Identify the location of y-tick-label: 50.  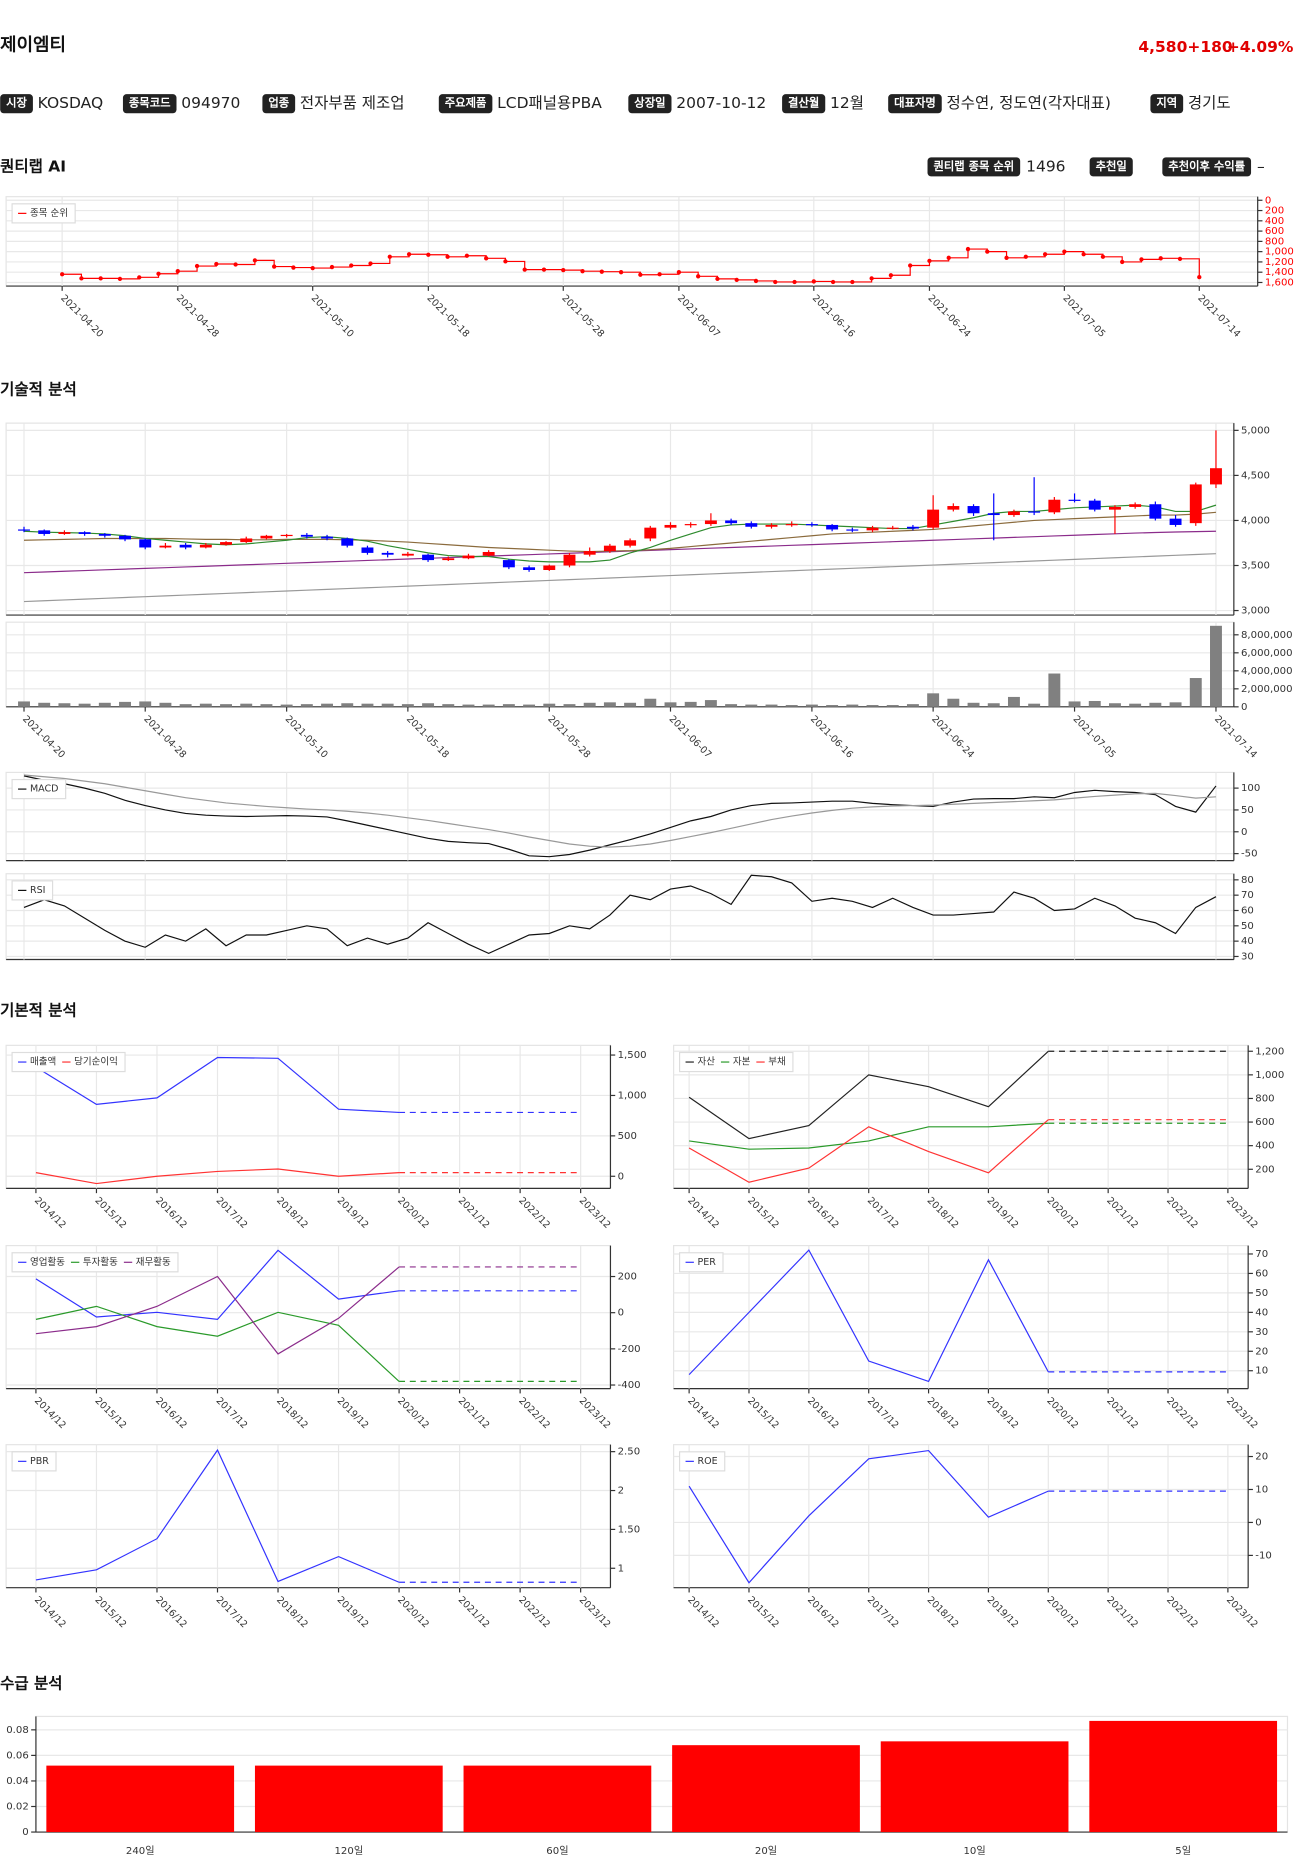
(1261, 1293).